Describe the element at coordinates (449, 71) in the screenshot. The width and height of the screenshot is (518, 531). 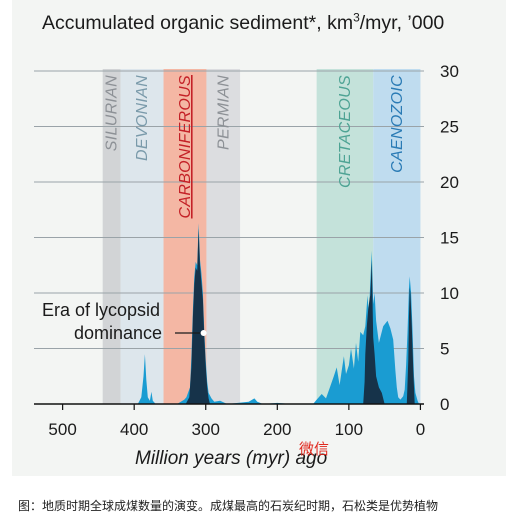
I see `y-tick-label-30: 30` at that location.